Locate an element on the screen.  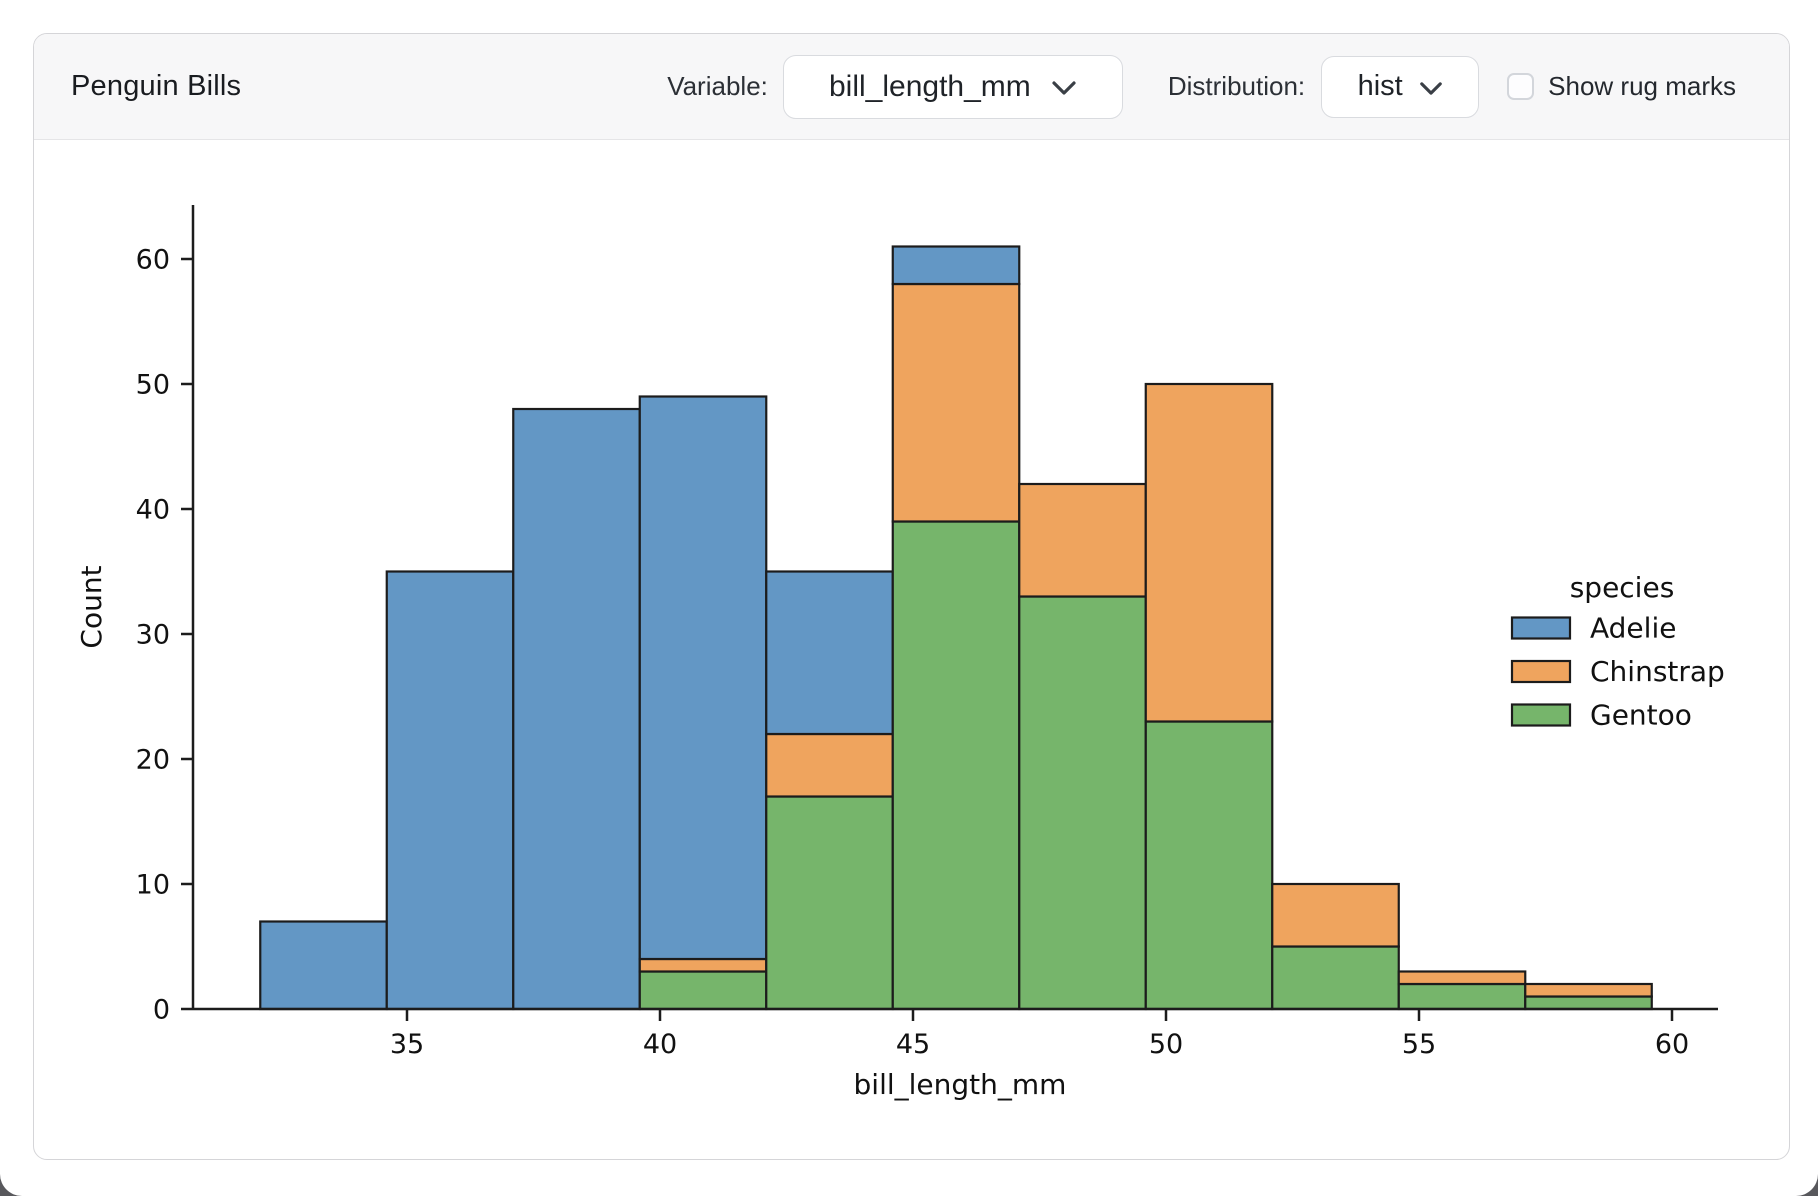
page-title: Penguin Bills is located at coordinates (156, 86).